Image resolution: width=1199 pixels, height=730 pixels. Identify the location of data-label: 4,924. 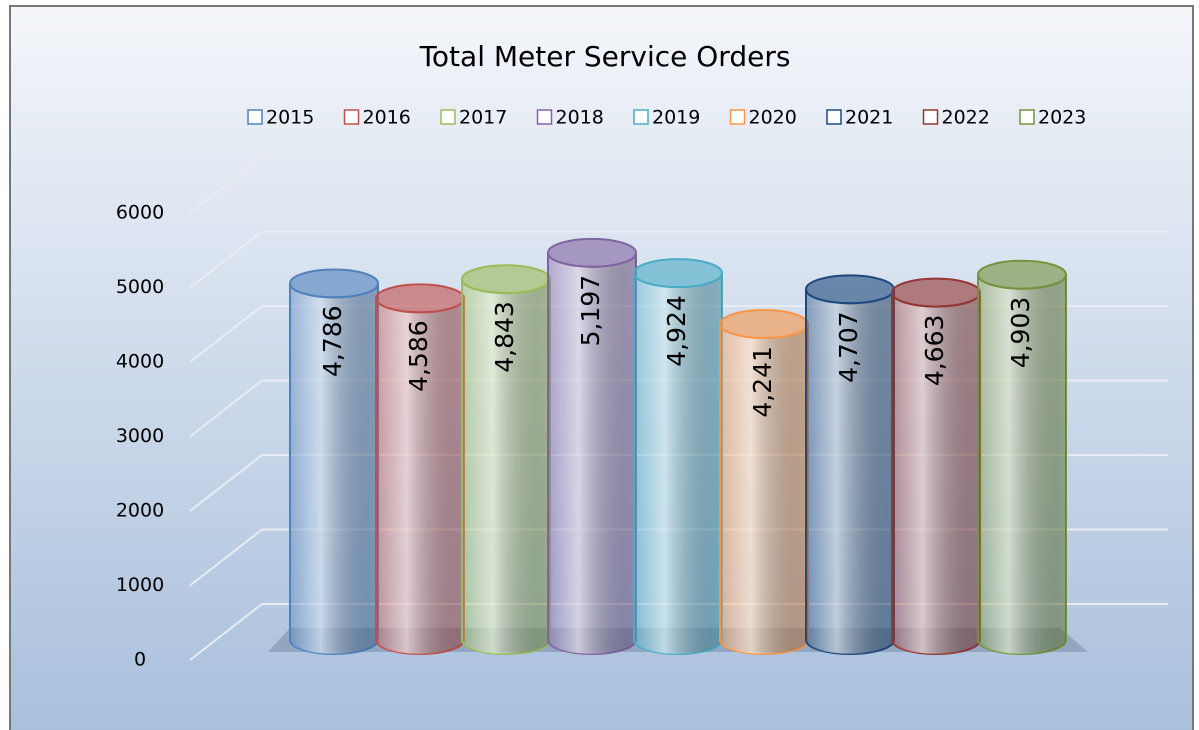
(676, 331).